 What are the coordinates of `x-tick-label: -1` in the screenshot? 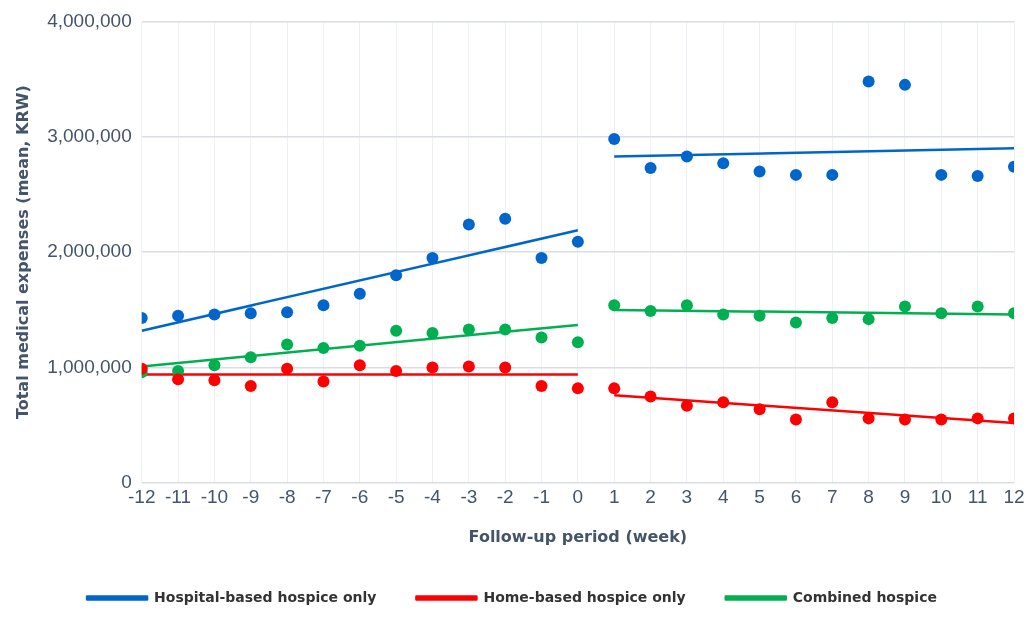 It's located at (541, 496).